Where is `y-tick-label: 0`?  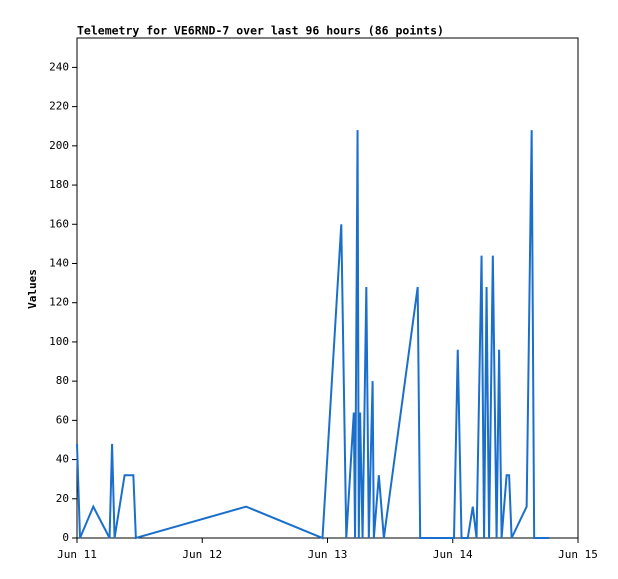
y-tick-label: 0 is located at coordinates (65, 537).